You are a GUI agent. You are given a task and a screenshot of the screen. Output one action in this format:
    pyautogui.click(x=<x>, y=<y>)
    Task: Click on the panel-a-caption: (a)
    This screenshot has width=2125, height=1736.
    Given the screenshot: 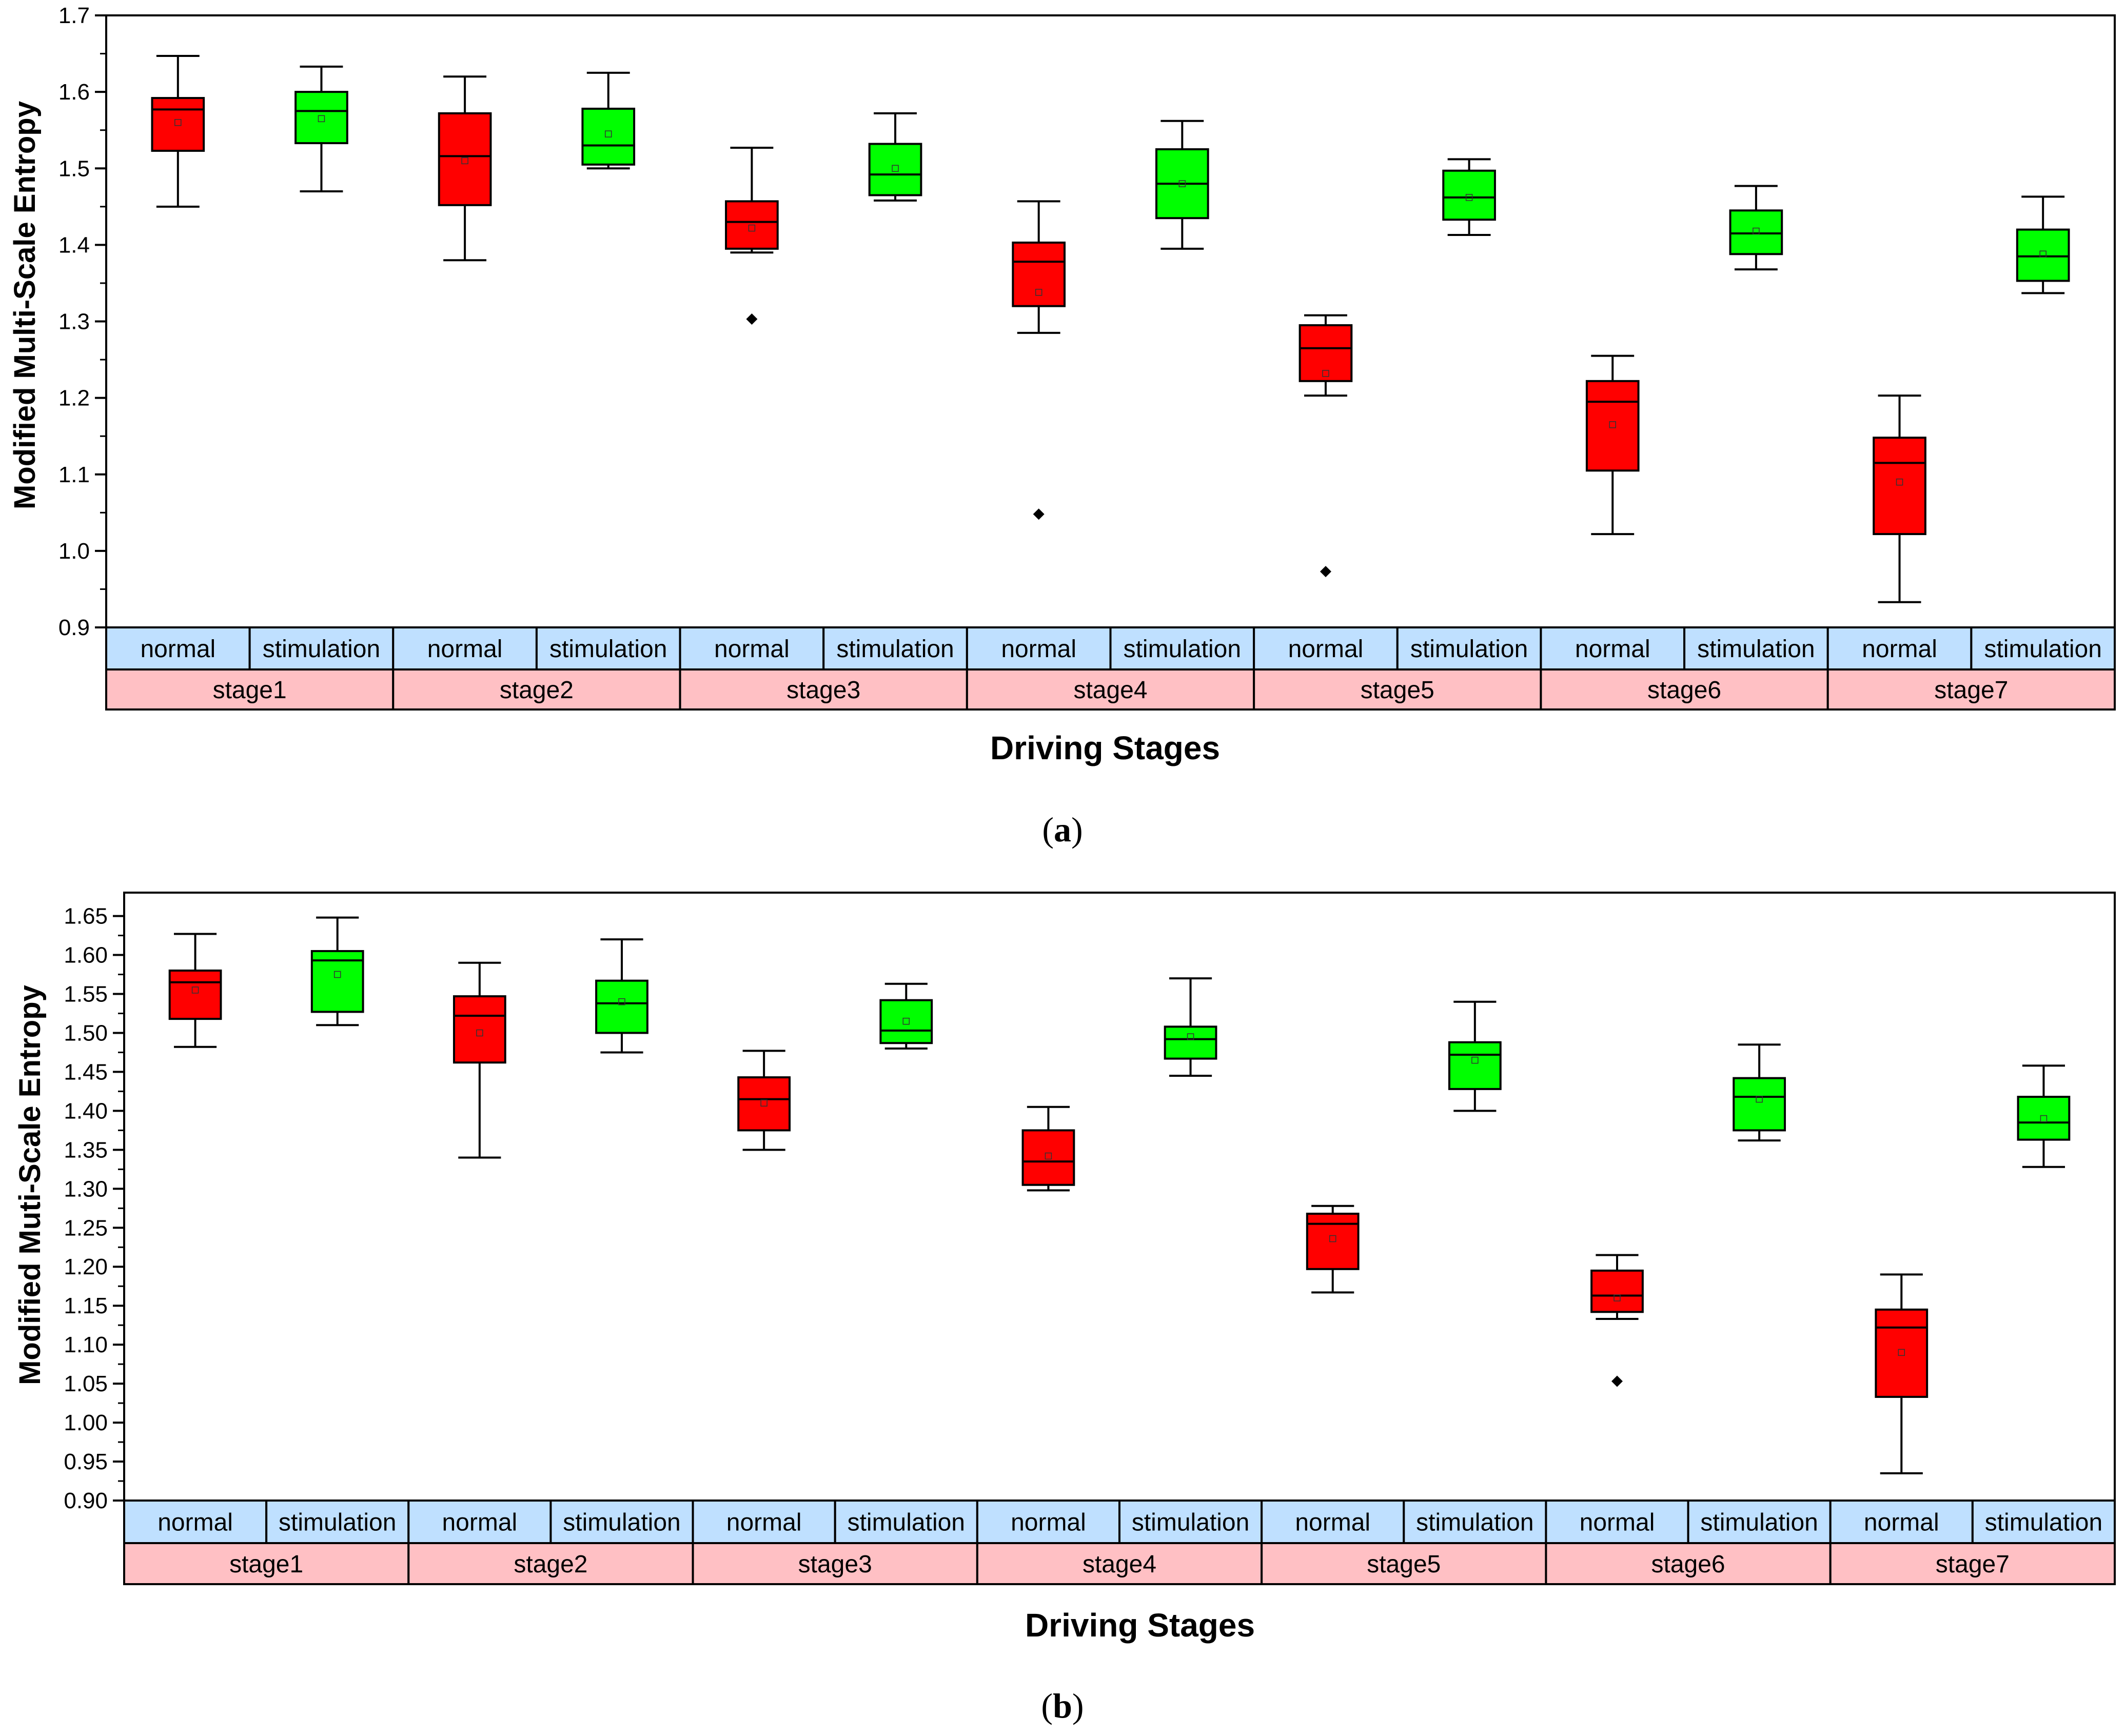 What is the action you would take?
    pyautogui.click(x=1062, y=829)
    